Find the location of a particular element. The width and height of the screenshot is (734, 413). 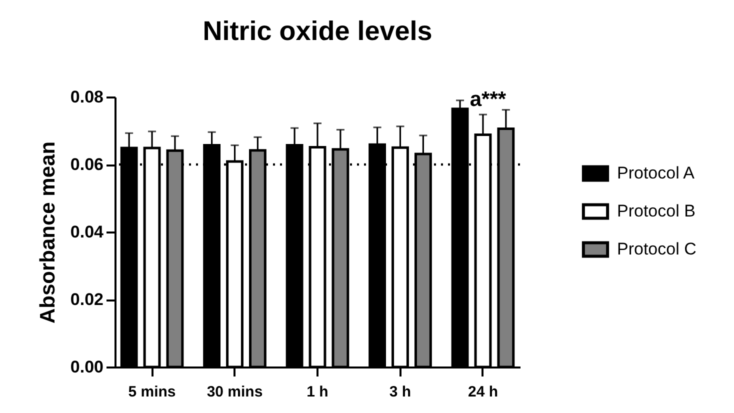

x-tick-label: 3 h is located at coordinates (400, 392).